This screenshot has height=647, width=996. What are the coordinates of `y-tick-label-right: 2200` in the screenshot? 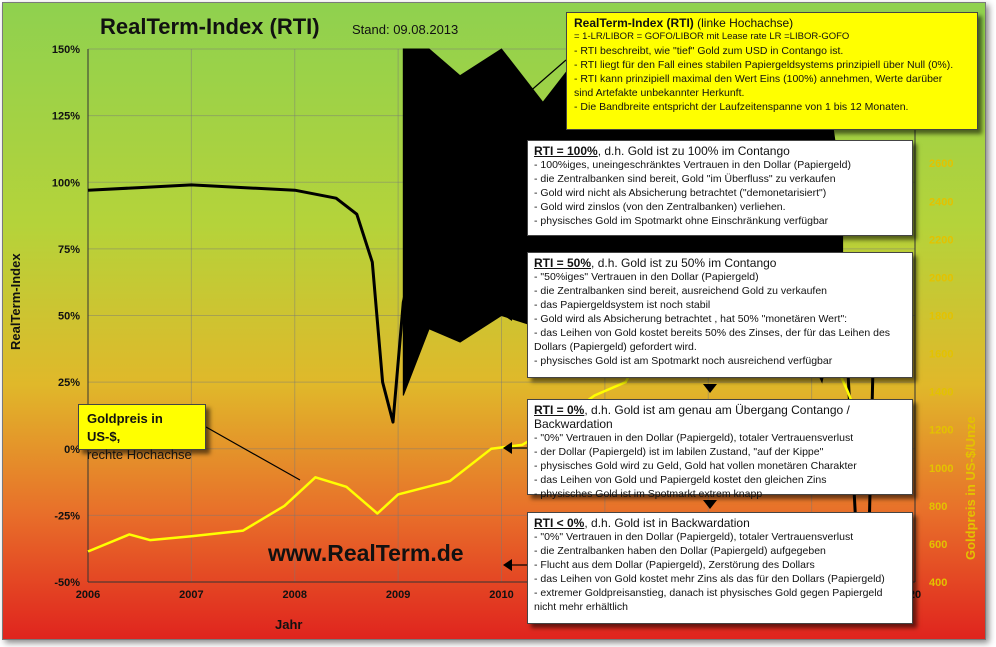 It's located at (941, 240).